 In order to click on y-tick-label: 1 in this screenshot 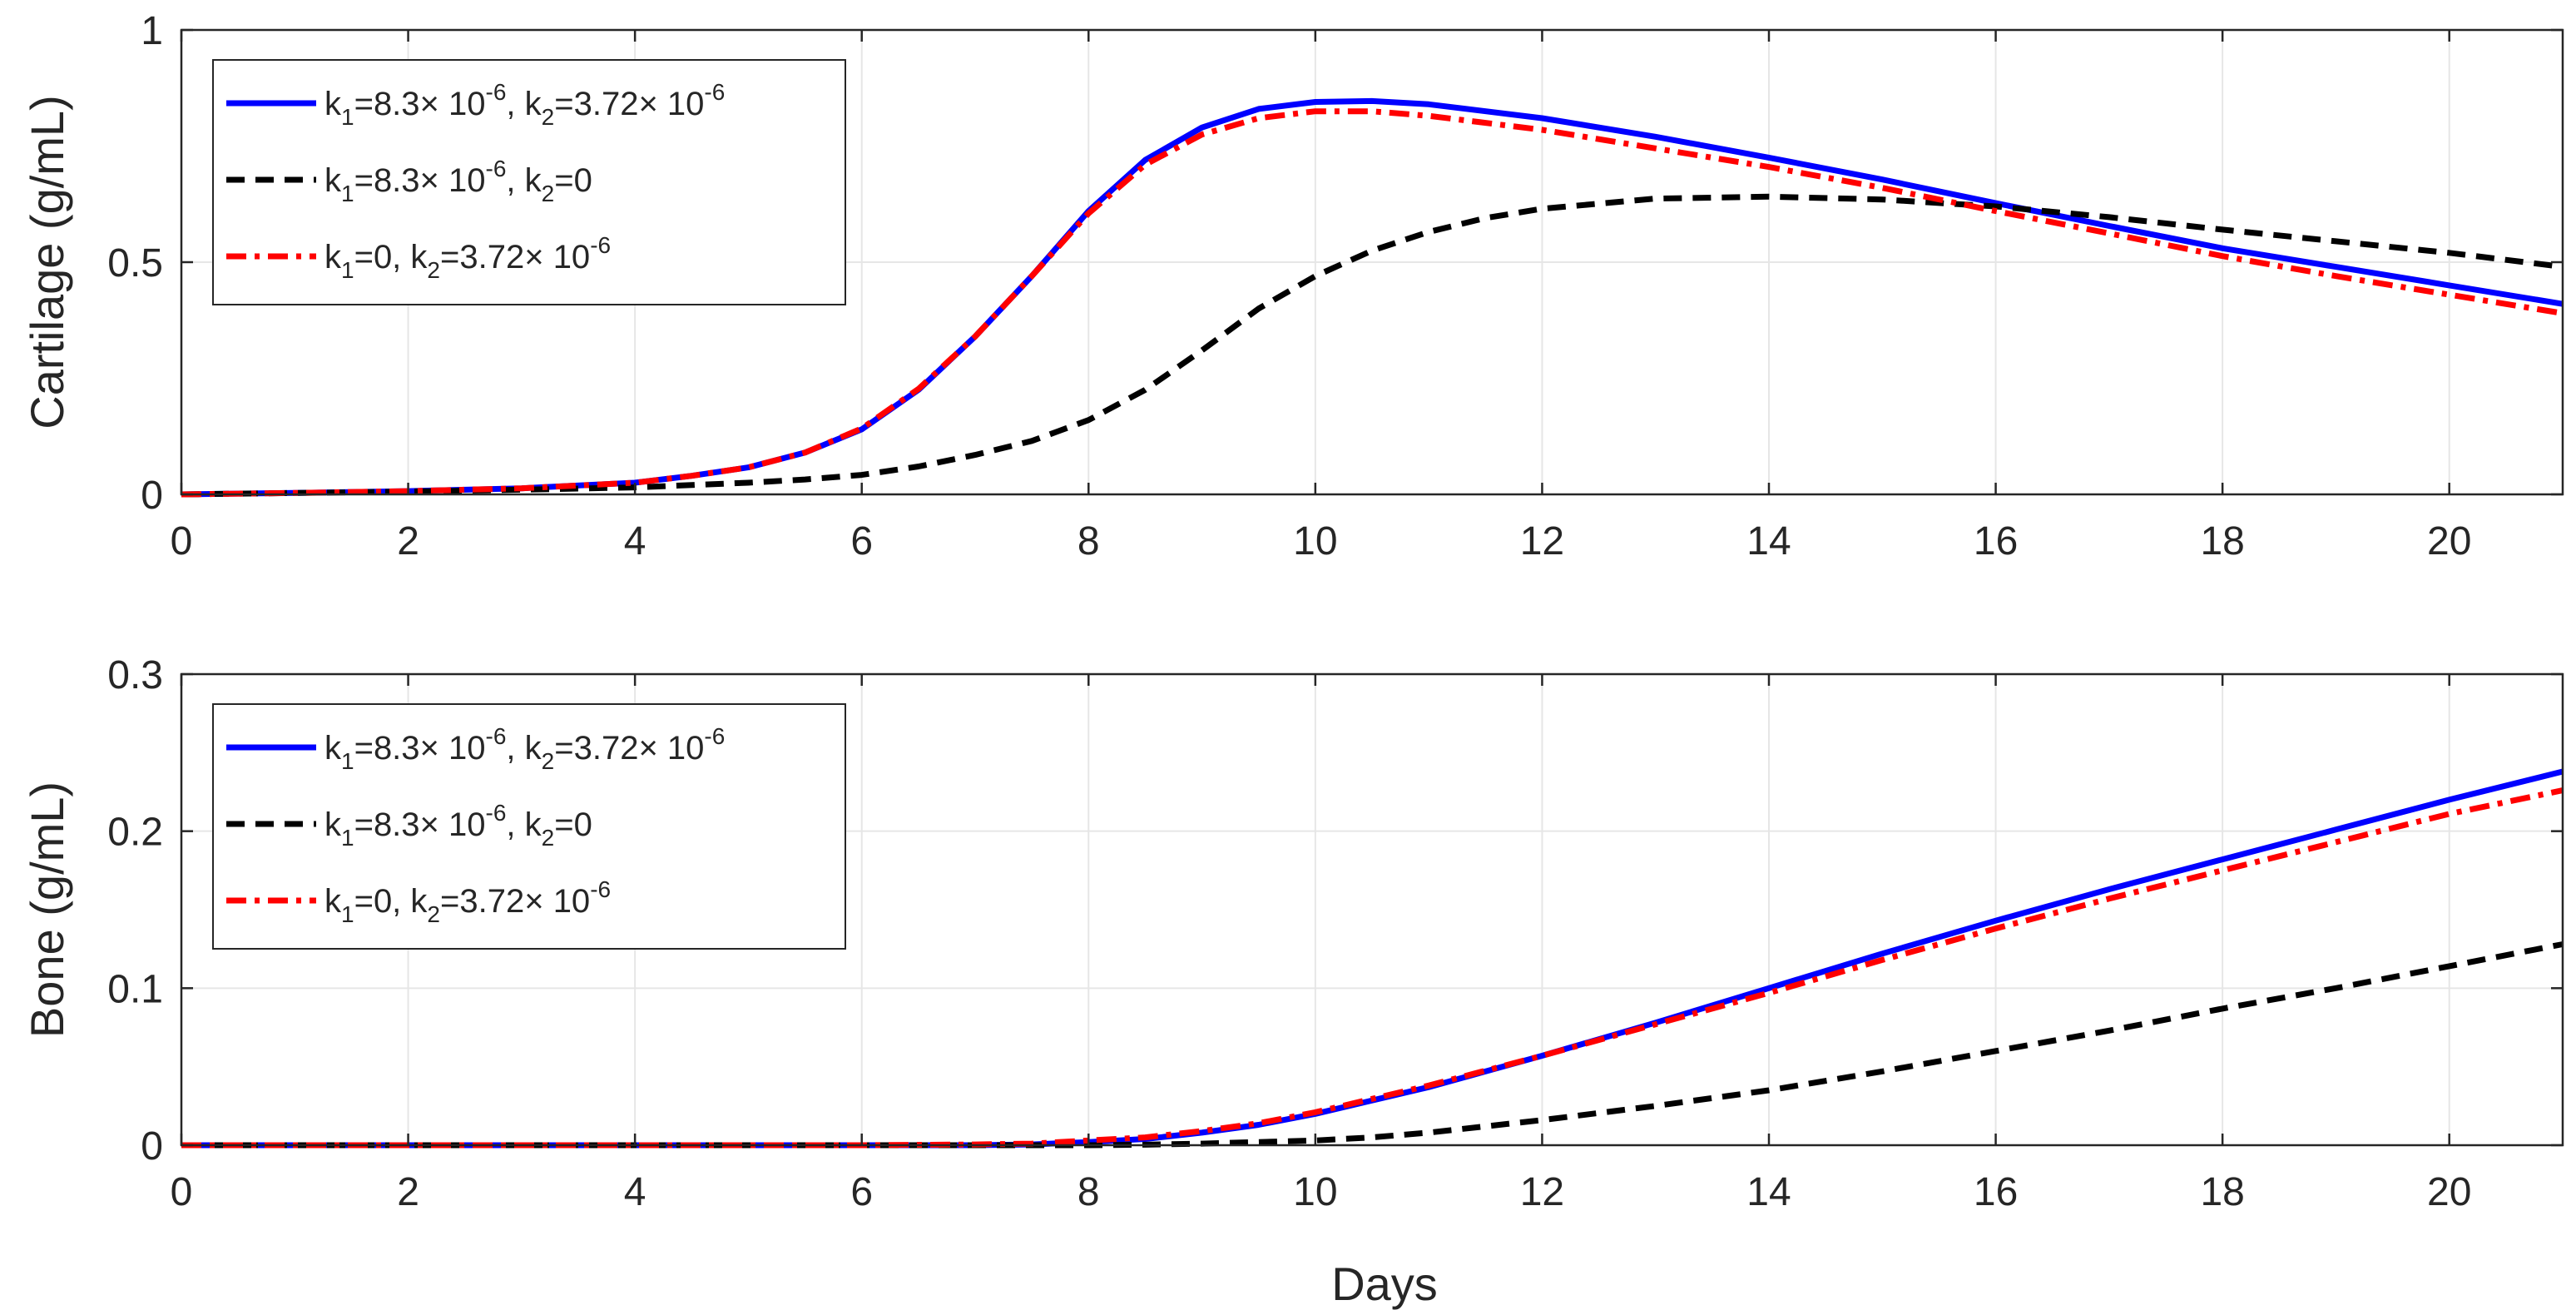, I will do `click(152, 31)`.